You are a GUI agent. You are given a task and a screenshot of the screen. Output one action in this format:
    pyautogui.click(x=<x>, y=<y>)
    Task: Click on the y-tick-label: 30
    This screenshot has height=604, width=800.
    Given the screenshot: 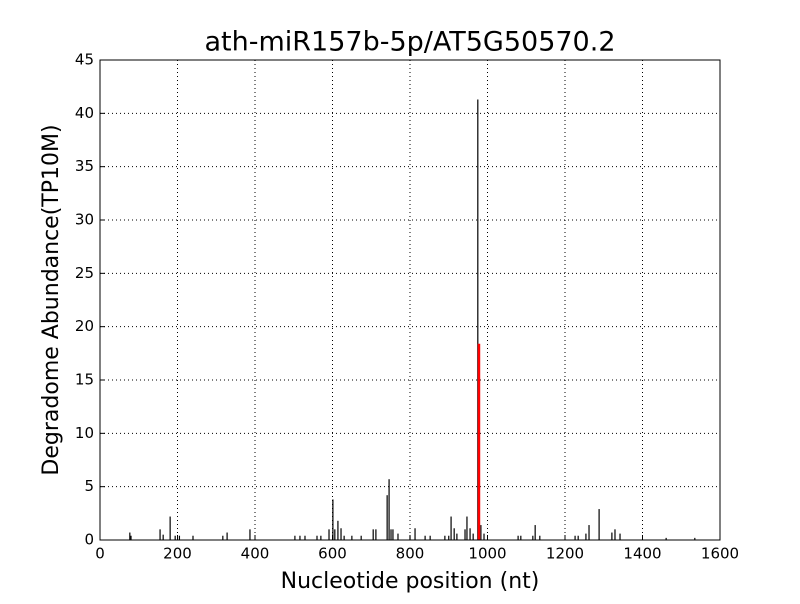 What is the action you would take?
    pyautogui.click(x=84, y=220)
    